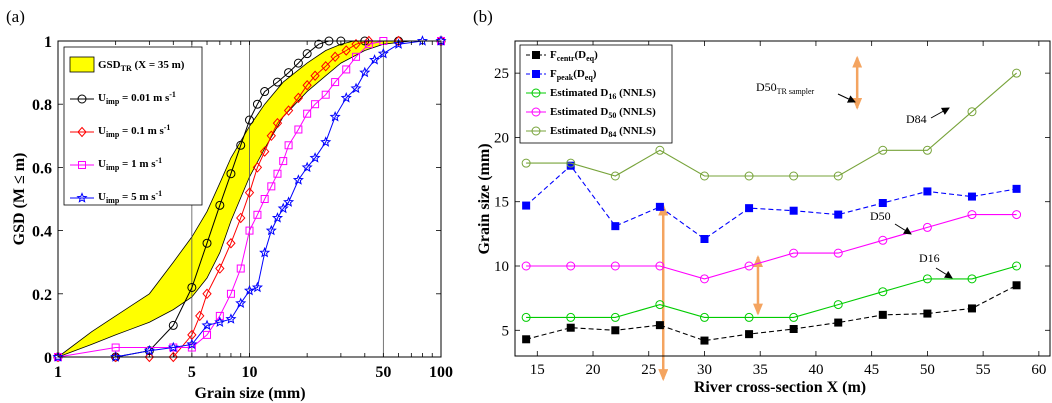  I want to click on annotation-arrow-d50tr, so click(846, 98).